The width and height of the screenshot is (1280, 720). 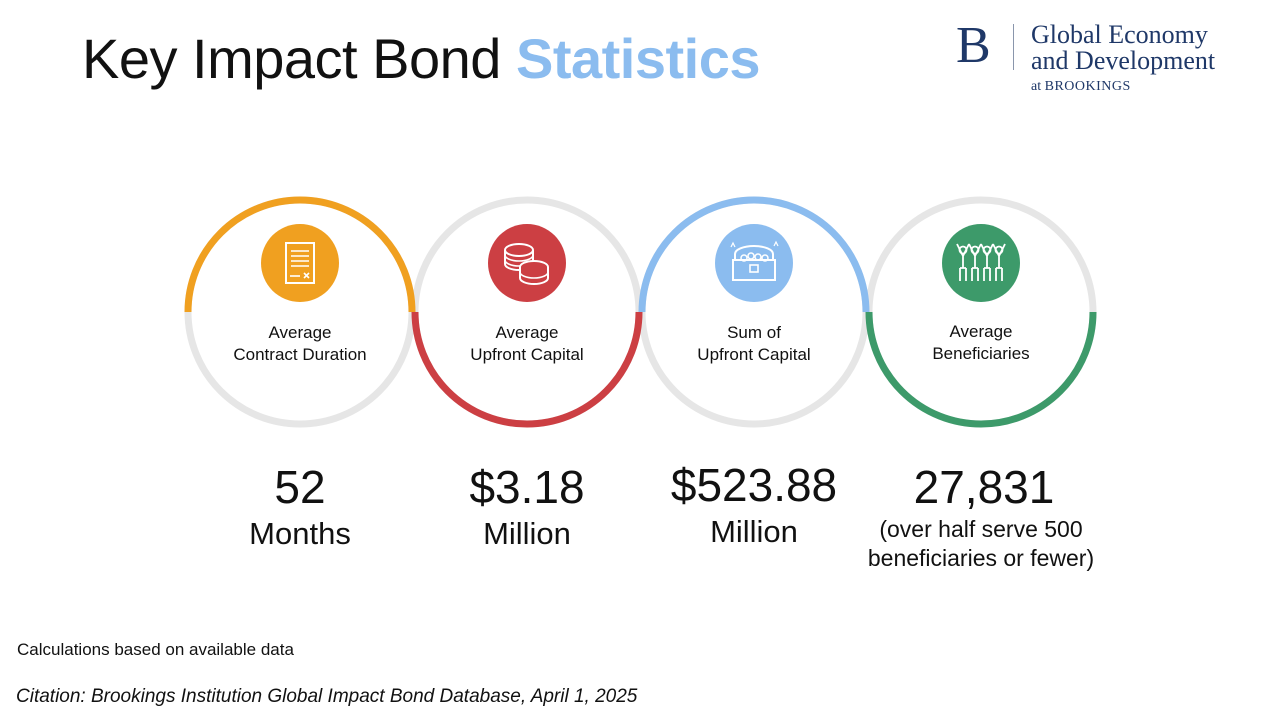 What do you see at coordinates (155, 649) in the screenshot?
I see `footnote: Calculations based on available data` at bounding box center [155, 649].